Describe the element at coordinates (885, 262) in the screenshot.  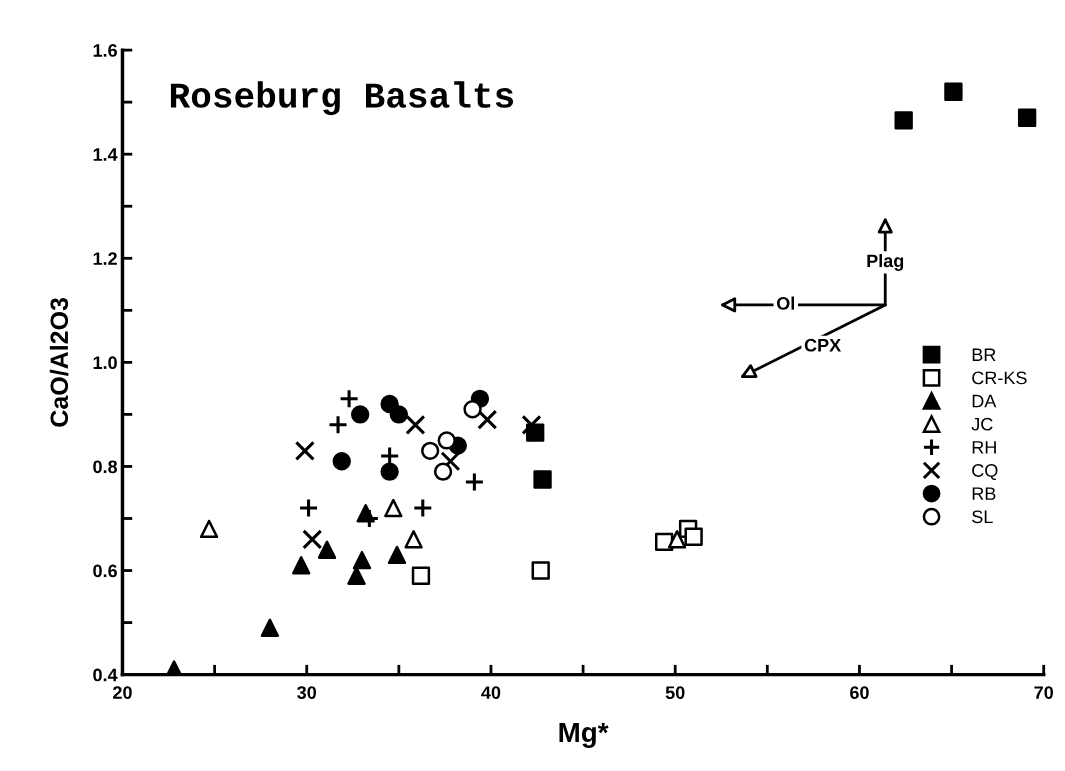
I see `annotation: Plag` at that location.